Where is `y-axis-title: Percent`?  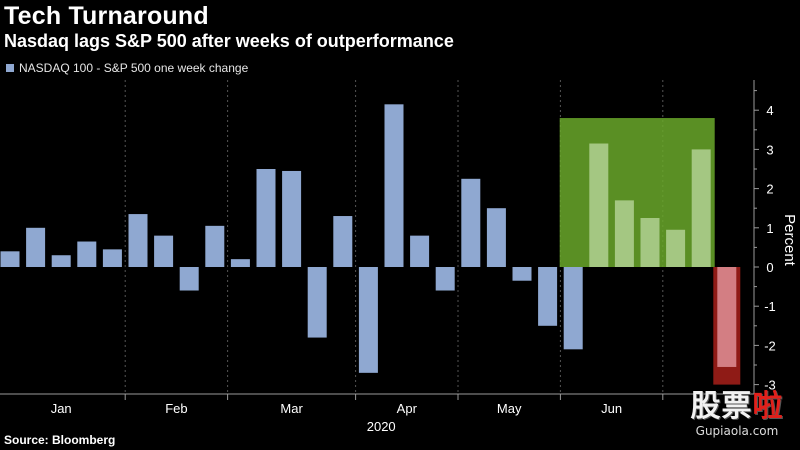
y-axis-title: Percent is located at coordinates (789, 240).